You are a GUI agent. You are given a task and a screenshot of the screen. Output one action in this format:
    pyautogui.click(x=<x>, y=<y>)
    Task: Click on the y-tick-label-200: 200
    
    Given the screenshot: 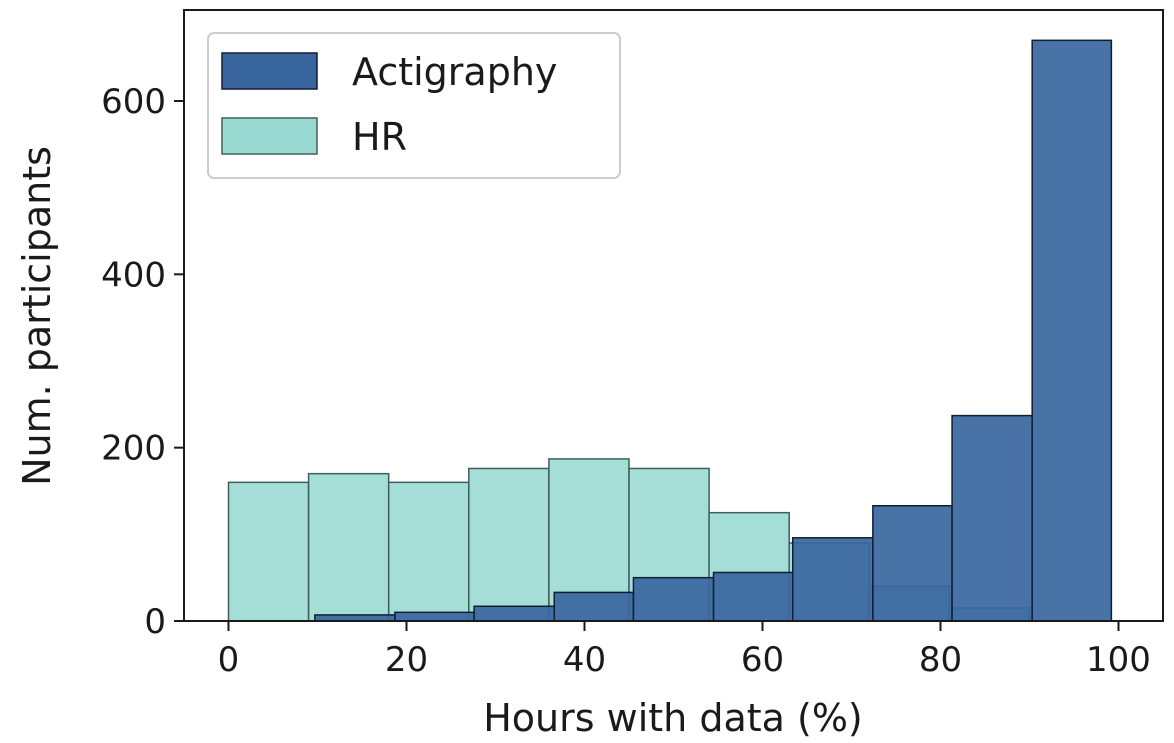 What is the action you would take?
    pyautogui.click(x=133, y=449)
    